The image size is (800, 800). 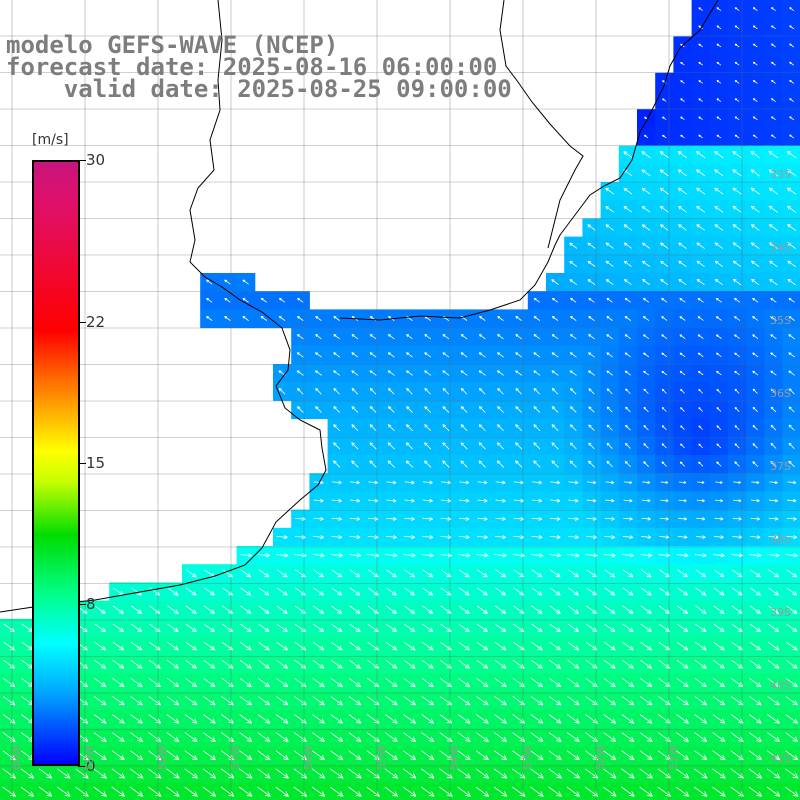 I want to click on longitude-label: 60W, so click(x=16, y=757).